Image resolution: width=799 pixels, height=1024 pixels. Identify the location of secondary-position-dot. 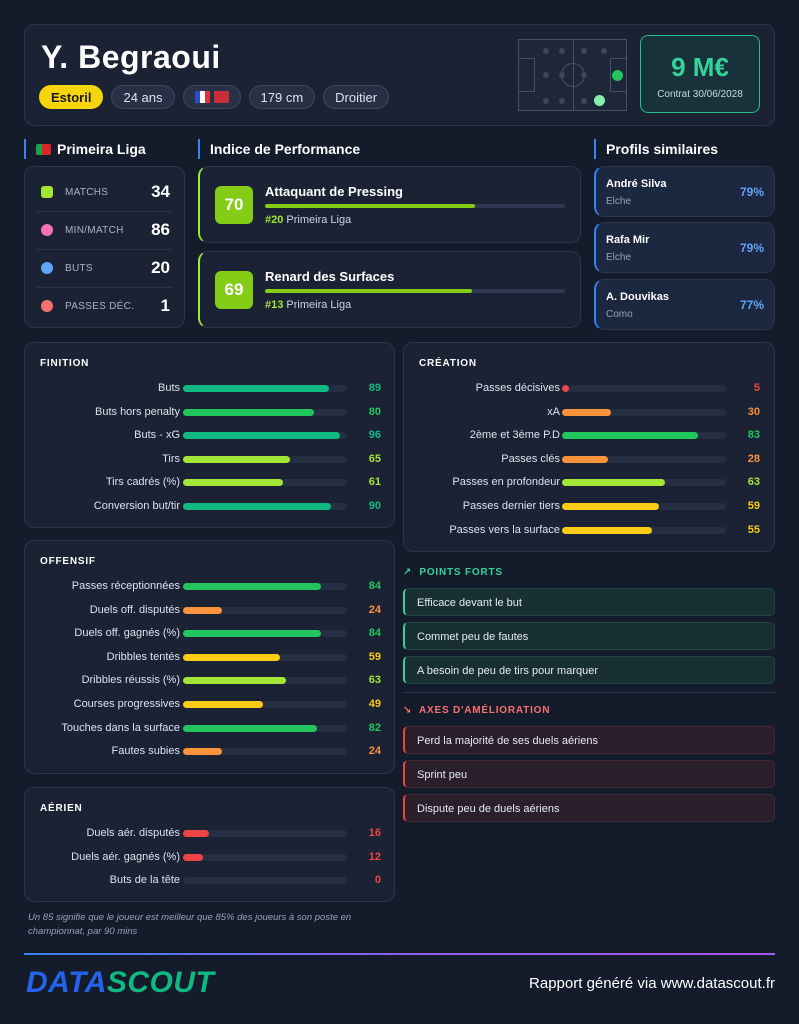
(599, 100).